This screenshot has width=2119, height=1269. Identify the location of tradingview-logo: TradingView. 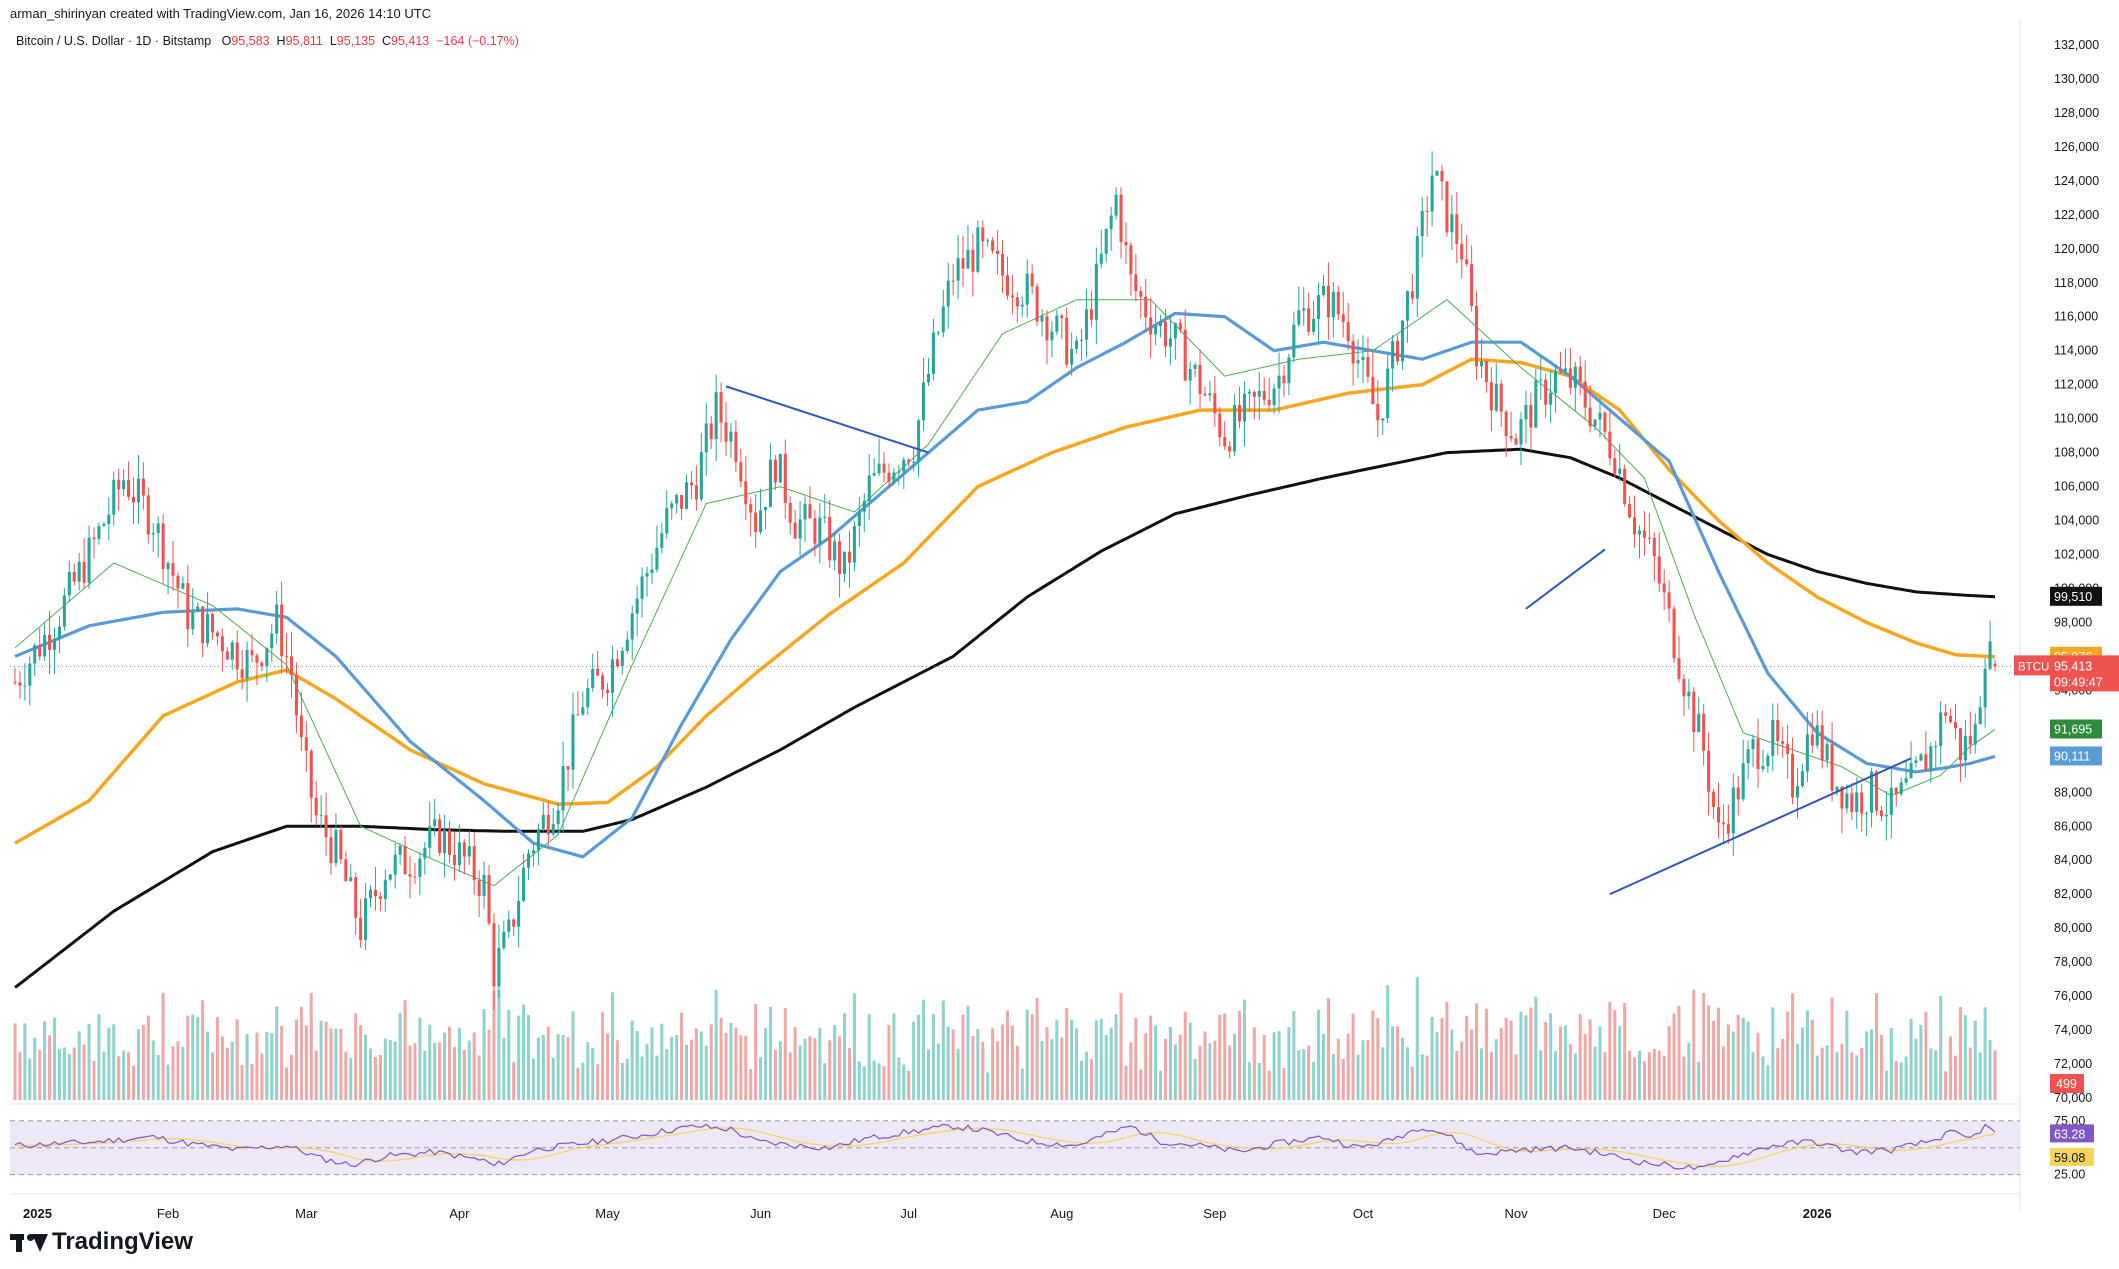
(101, 1242).